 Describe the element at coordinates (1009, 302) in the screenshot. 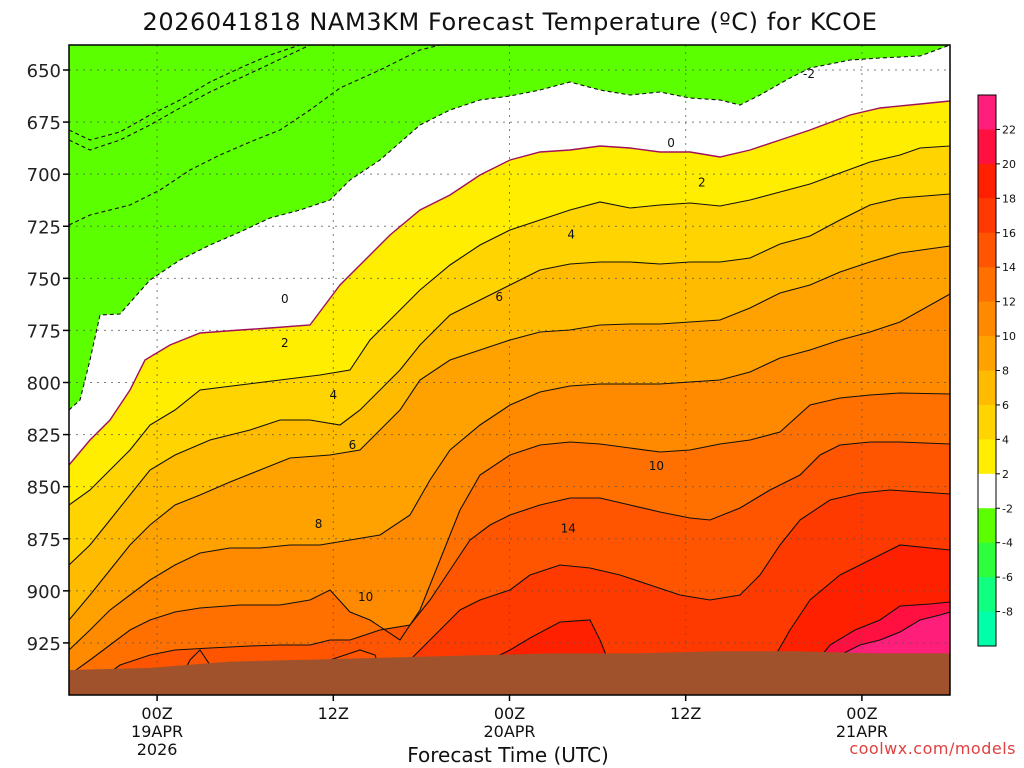

I see `colorbar-label: 12` at that location.